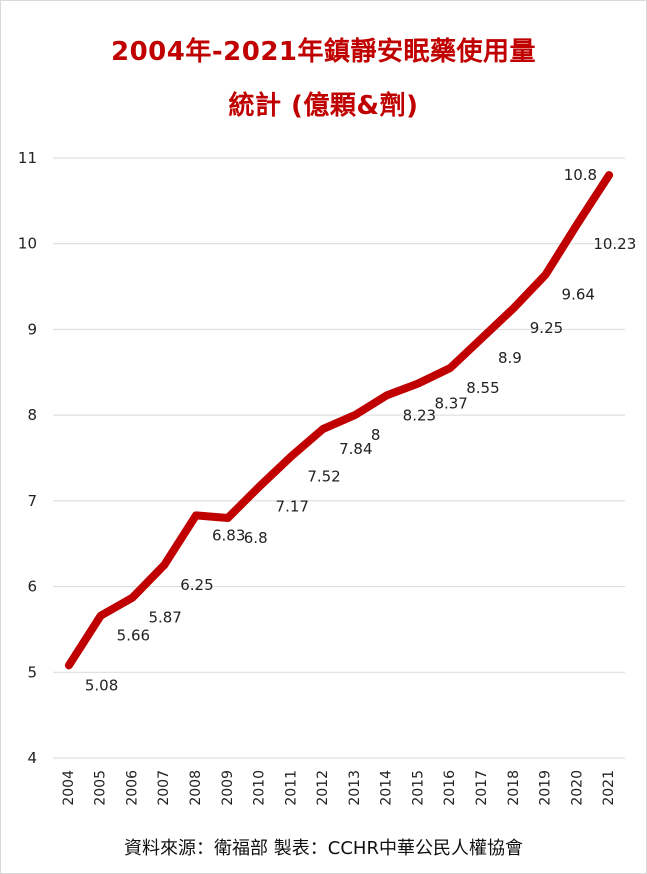  What do you see at coordinates (164, 788) in the screenshot?
I see `x-tick-label: 2007` at bounding box center [164, 788].